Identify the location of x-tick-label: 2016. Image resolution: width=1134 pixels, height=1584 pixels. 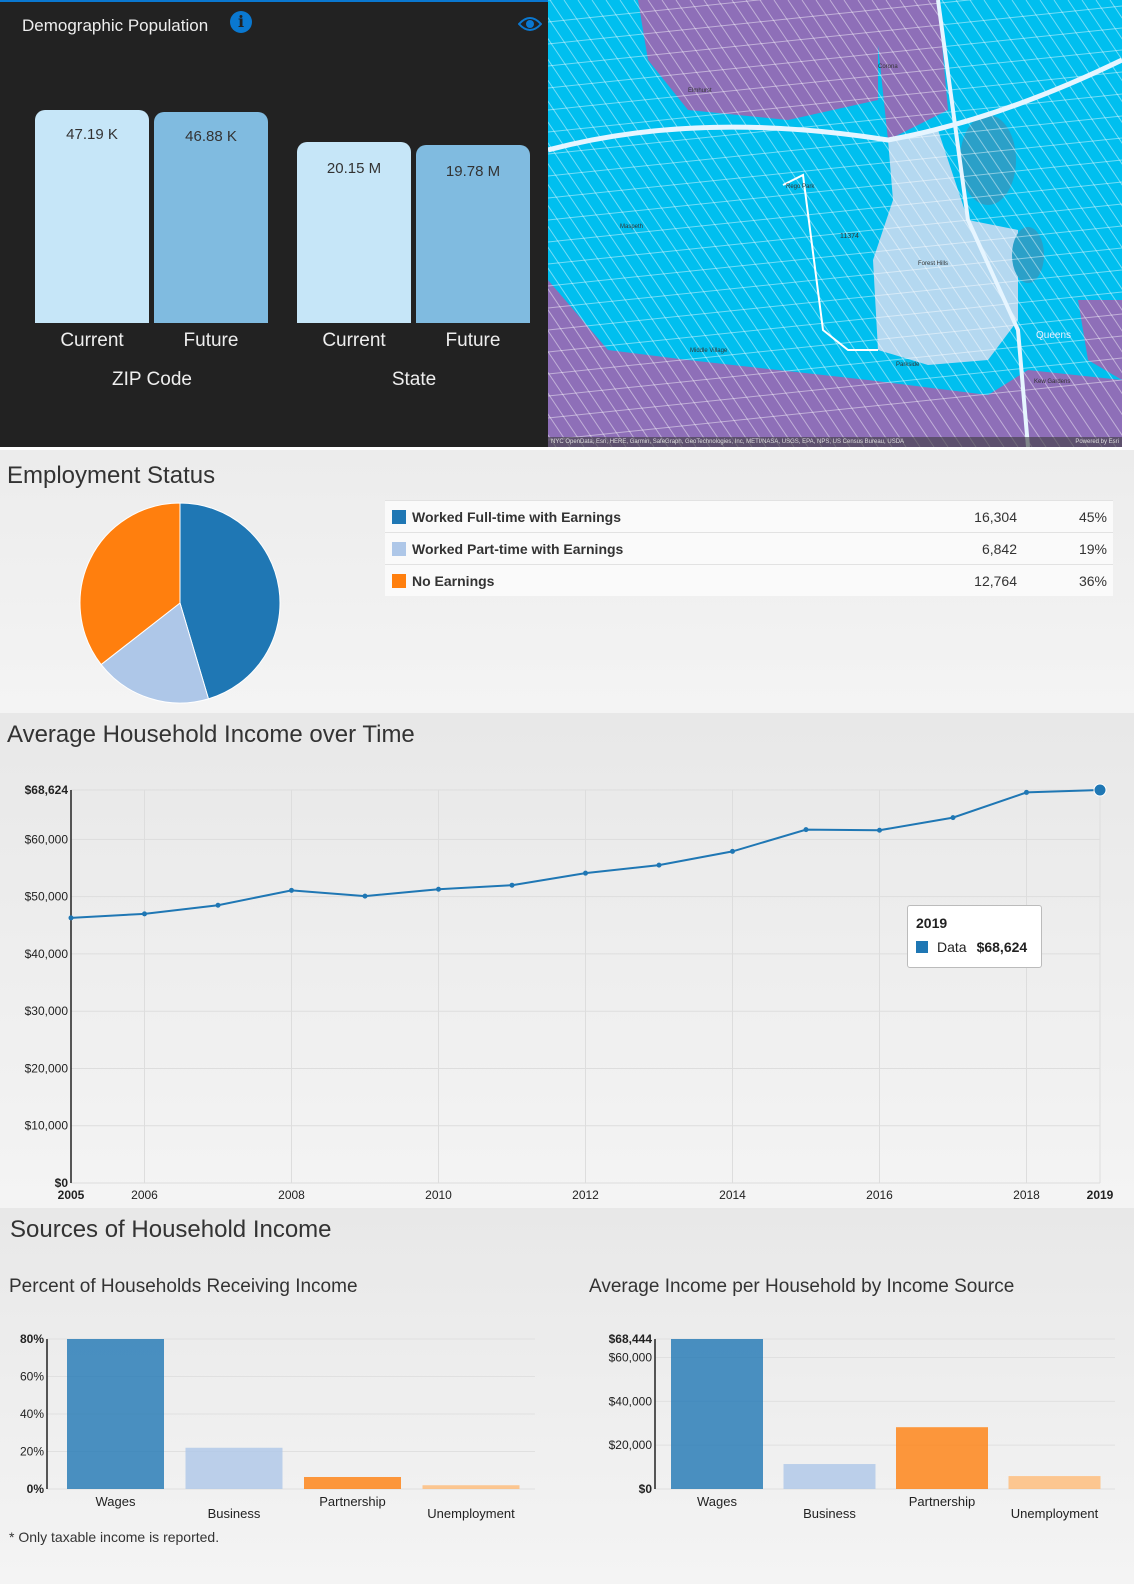
(879, 1195).